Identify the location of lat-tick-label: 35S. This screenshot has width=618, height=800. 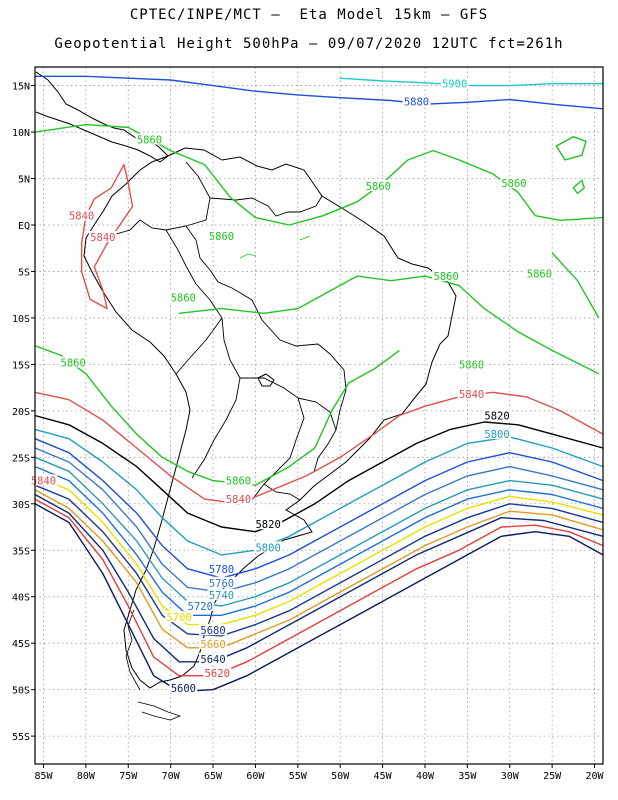
(21, 551).